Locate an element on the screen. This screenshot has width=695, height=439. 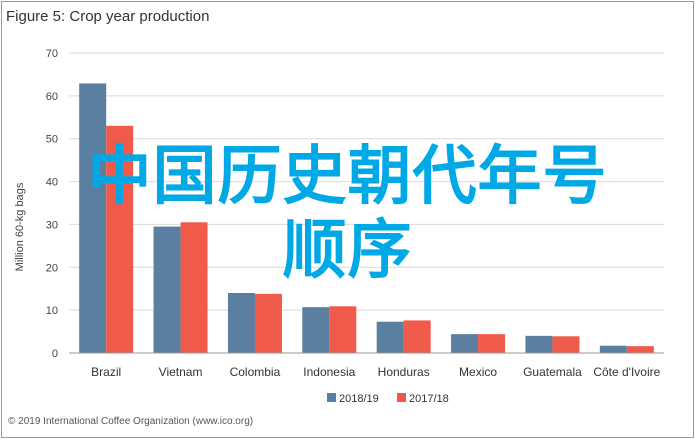
y-tick-label: 50 is located at coordinates (52, 140).